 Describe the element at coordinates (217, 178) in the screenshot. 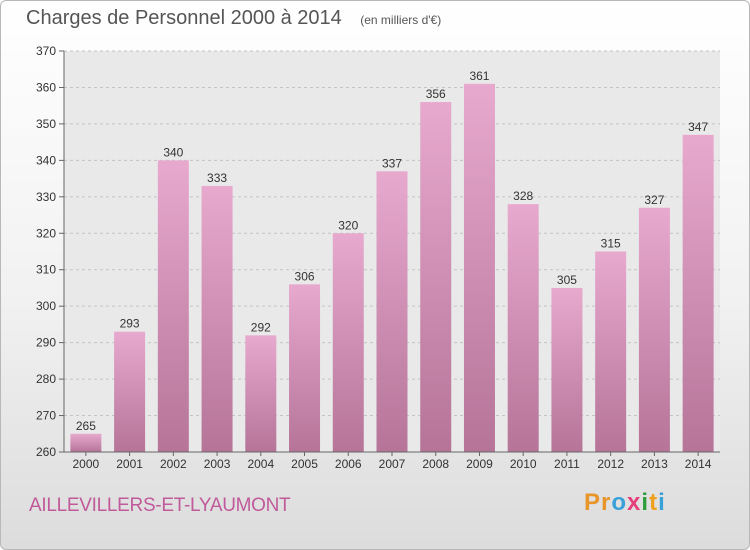

I see `data-label: 333` at that location.